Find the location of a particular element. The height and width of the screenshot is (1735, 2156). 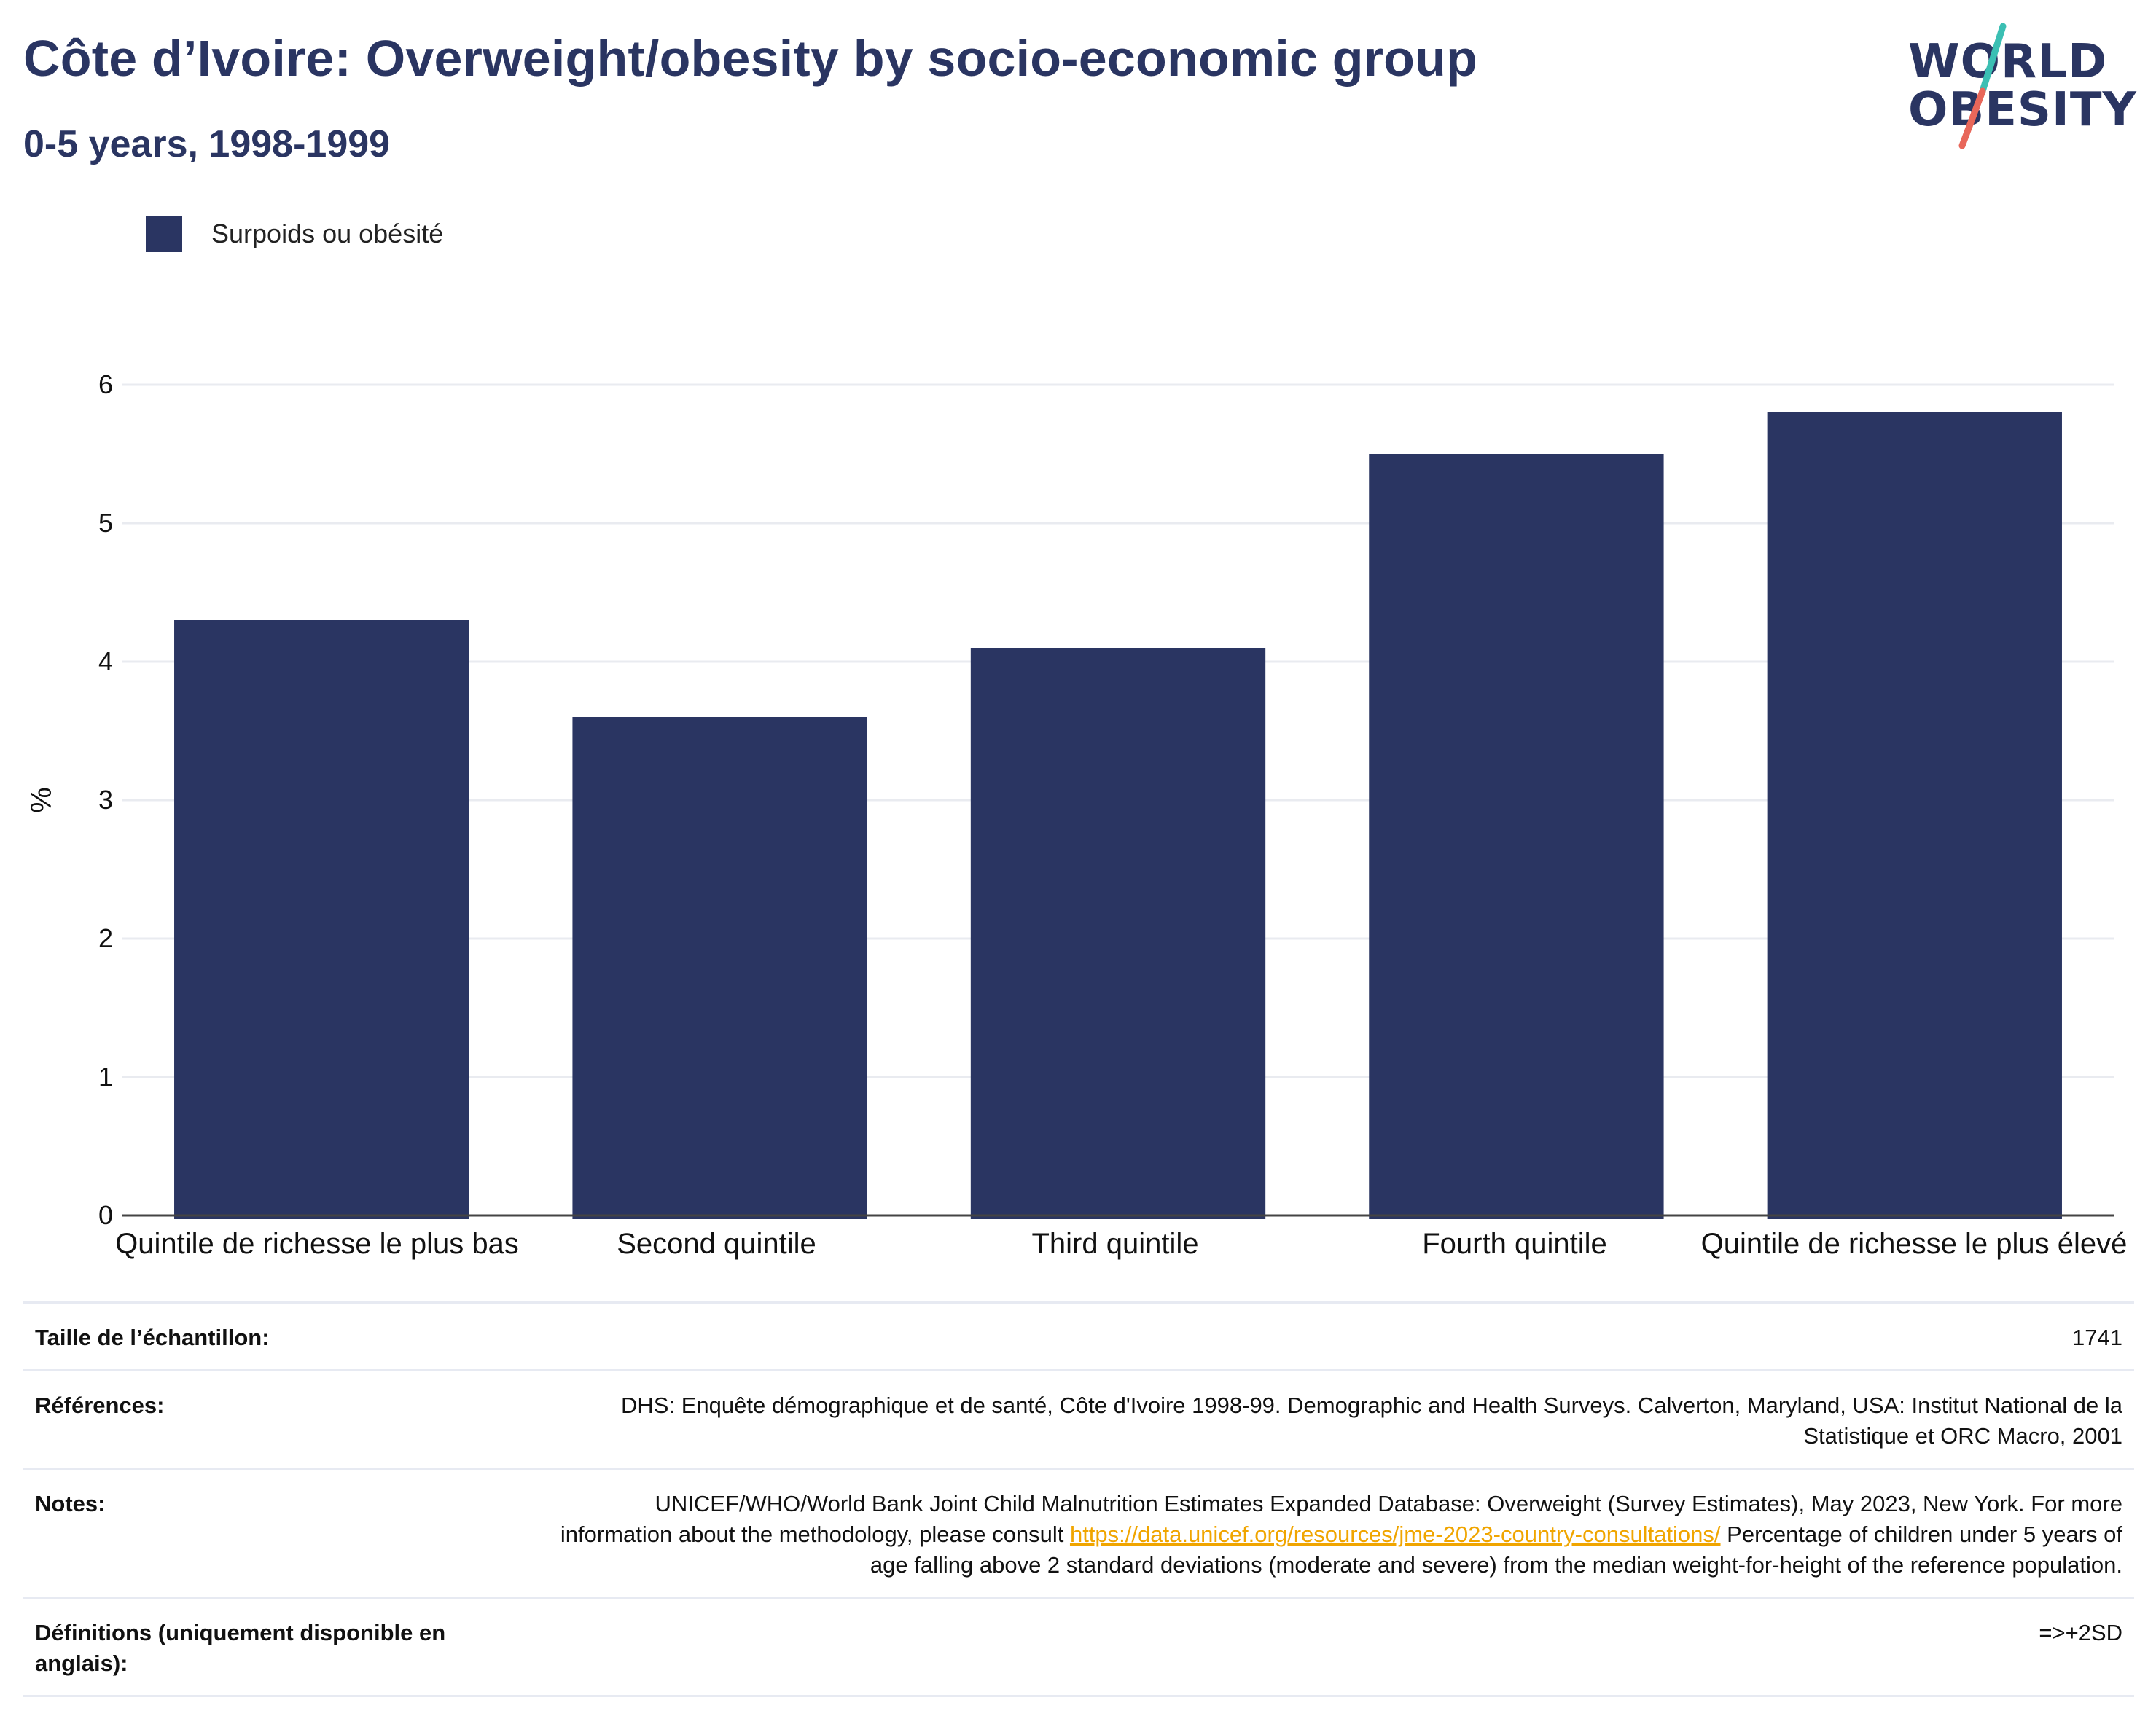

notes-label: Notes: is located at coordinates (71, 1503).